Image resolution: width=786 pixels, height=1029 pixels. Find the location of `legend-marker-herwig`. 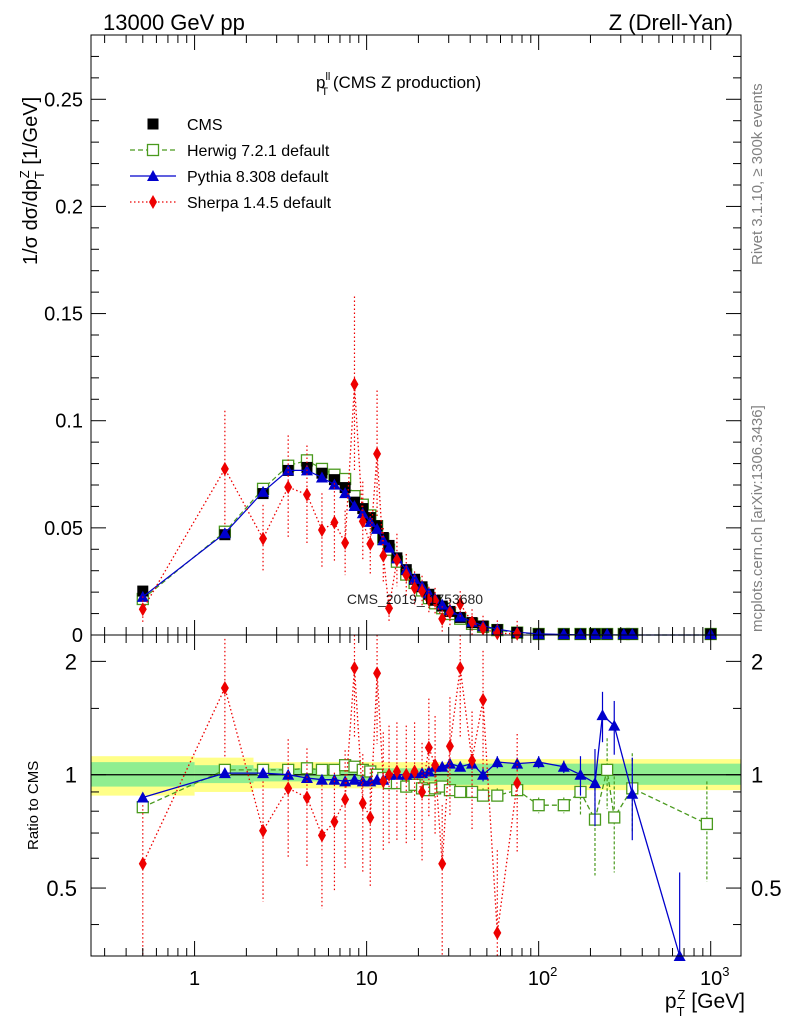

legend-marker-herwig is located at coordinates (153, 150).